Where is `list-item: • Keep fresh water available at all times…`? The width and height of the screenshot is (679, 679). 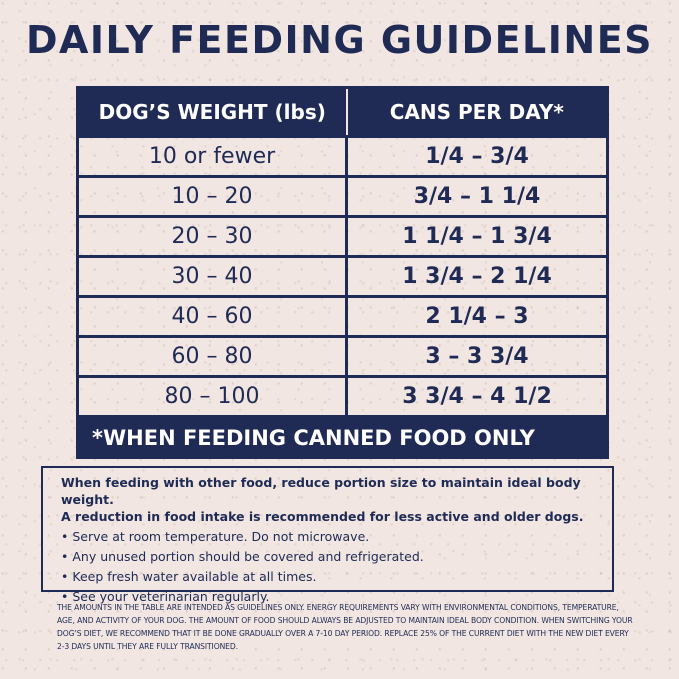
list-item: • Keep fresh water available at all times… is located at coordinates (327, 577).